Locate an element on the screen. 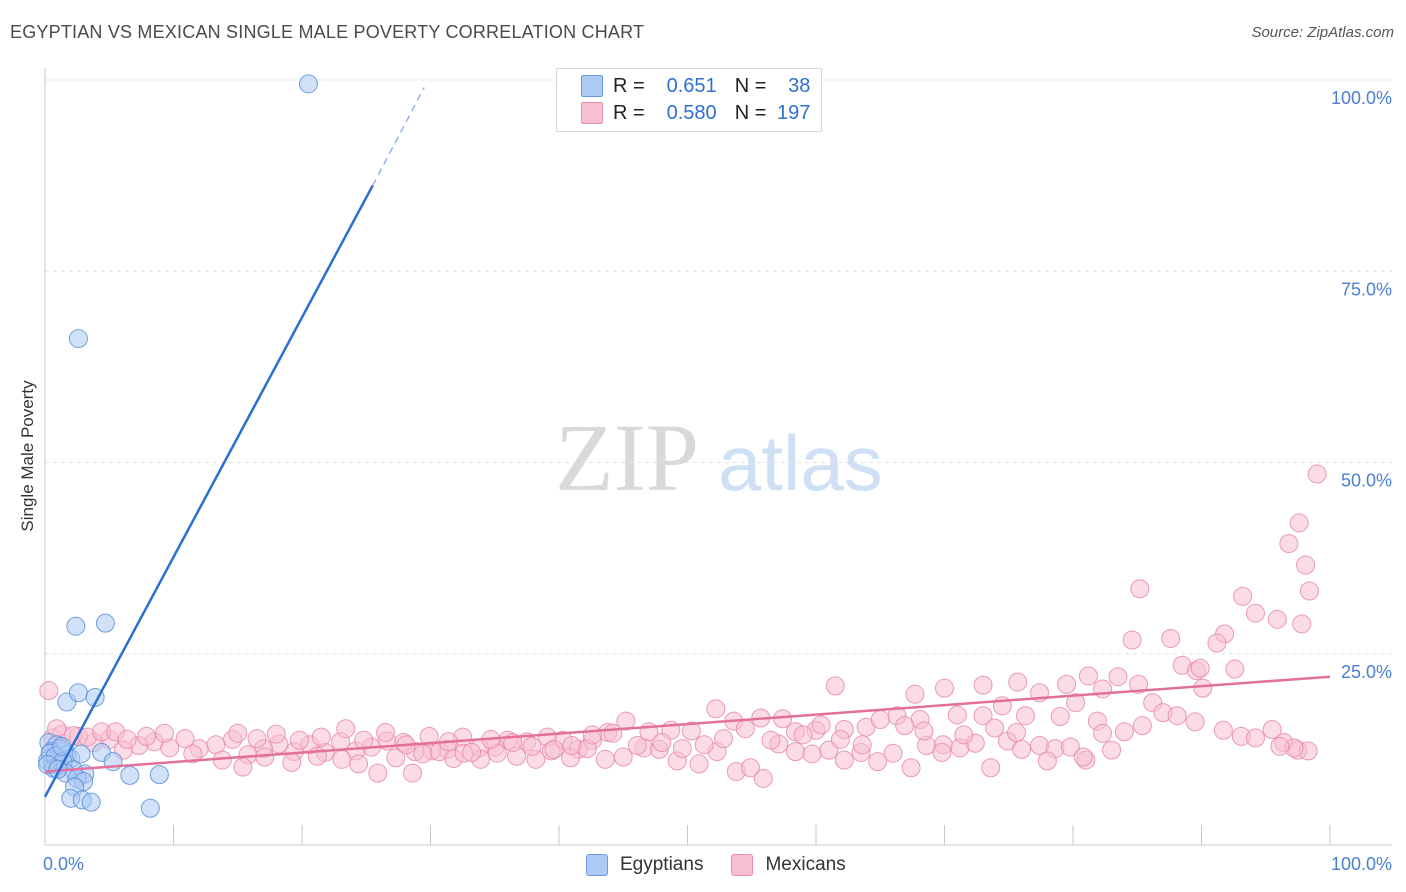 The width and height of the screenshot is (1406, 892). legend-row-mexicans: R = 0.580 N = 197 is located at coordinates (696, 113).